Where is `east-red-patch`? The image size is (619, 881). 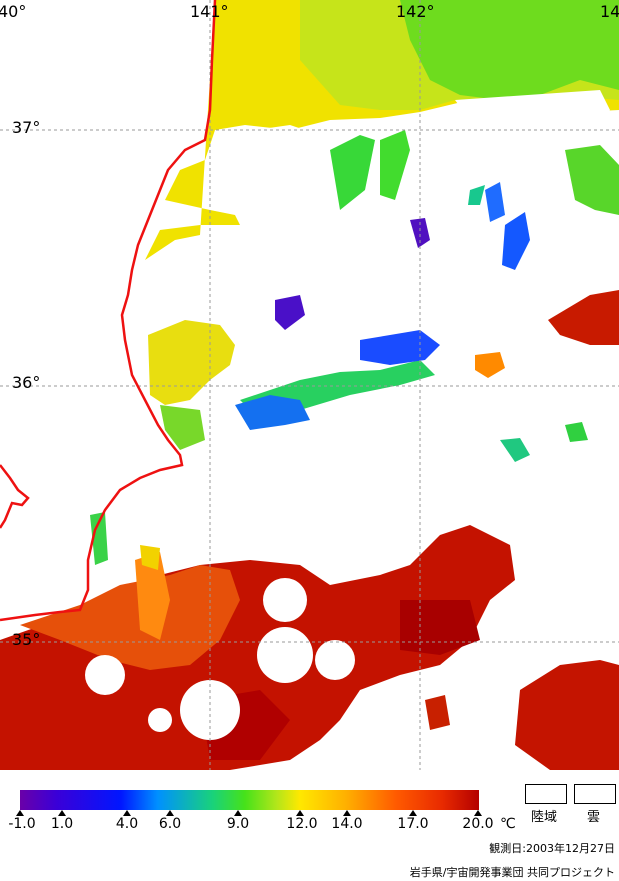 east-red-patch is located at coordinates (583, 317).